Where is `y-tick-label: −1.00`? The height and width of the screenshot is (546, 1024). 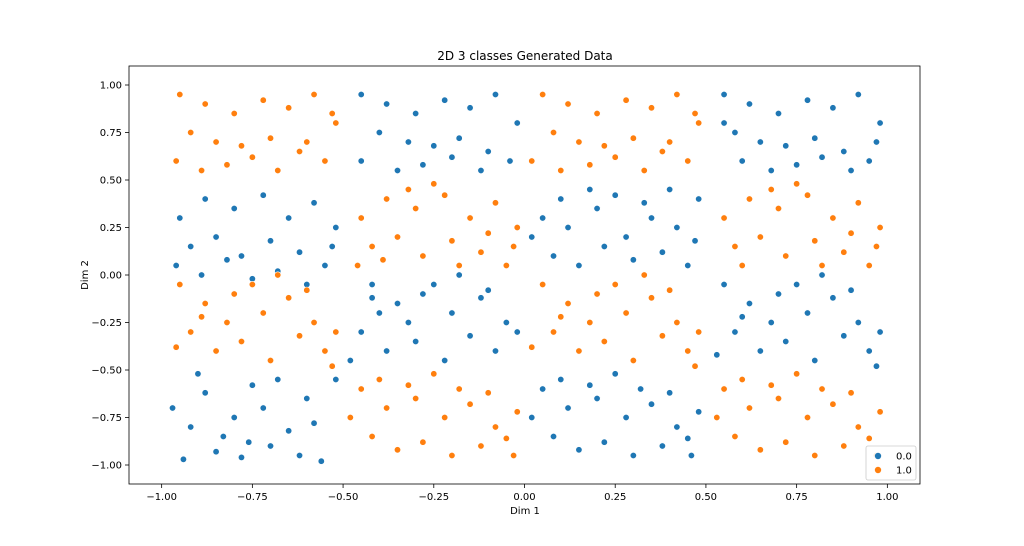
y-tick-label: −1.00 is located at coordinates (106, 466).